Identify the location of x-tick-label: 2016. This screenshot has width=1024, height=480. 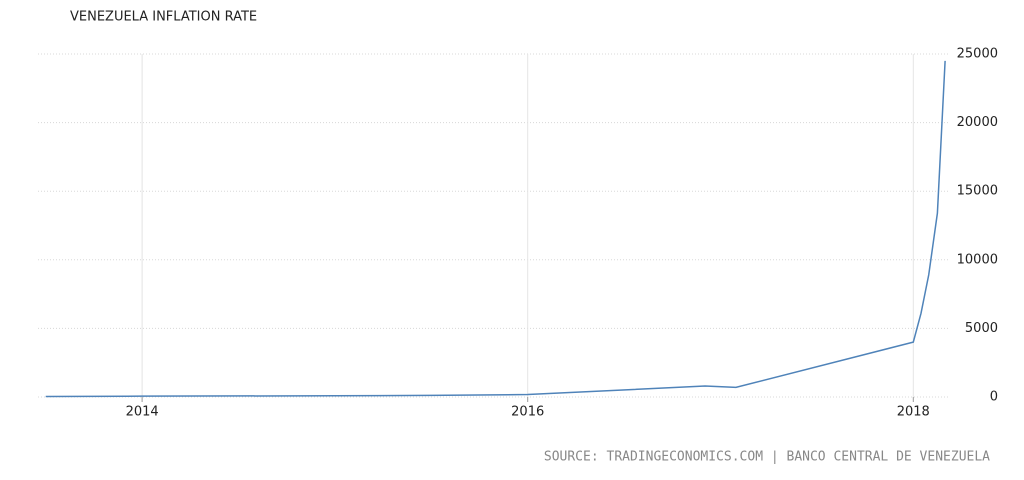
(527, 412).